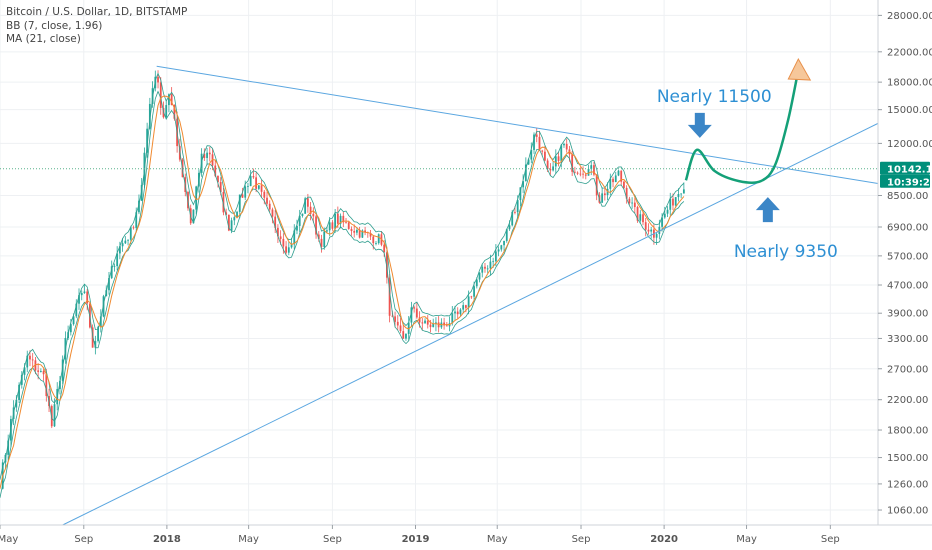 This screenshot has width=932, height=550. What do you see at coordinates (581, 539) in the screenshot?
I see `time-tick-label: Sep` at bounding box center [581, 539].